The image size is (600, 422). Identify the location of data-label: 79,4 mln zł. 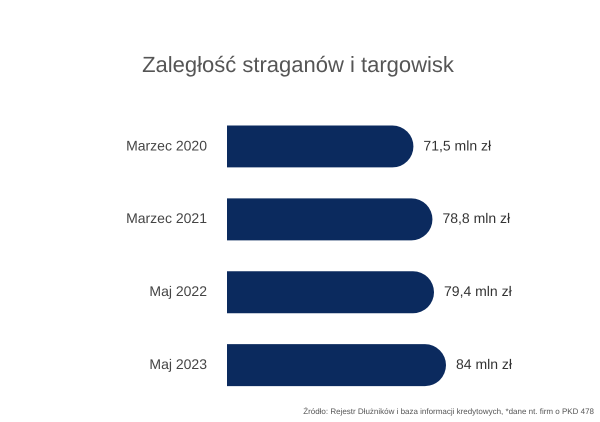
(478, 291).